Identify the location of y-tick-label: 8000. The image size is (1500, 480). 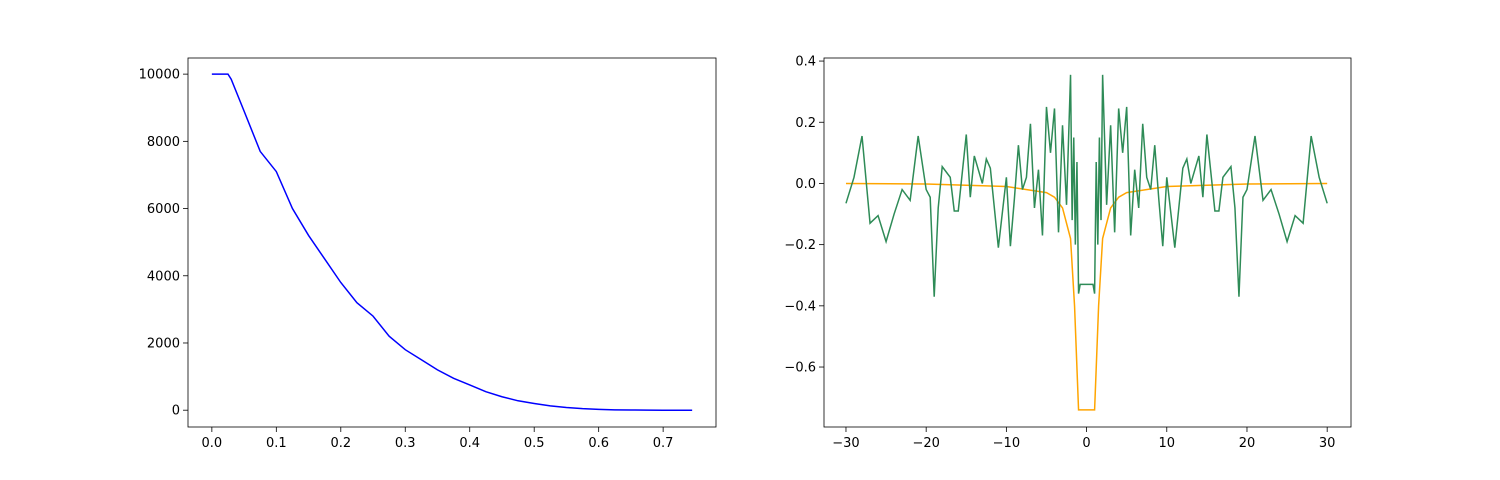
(163, 142).